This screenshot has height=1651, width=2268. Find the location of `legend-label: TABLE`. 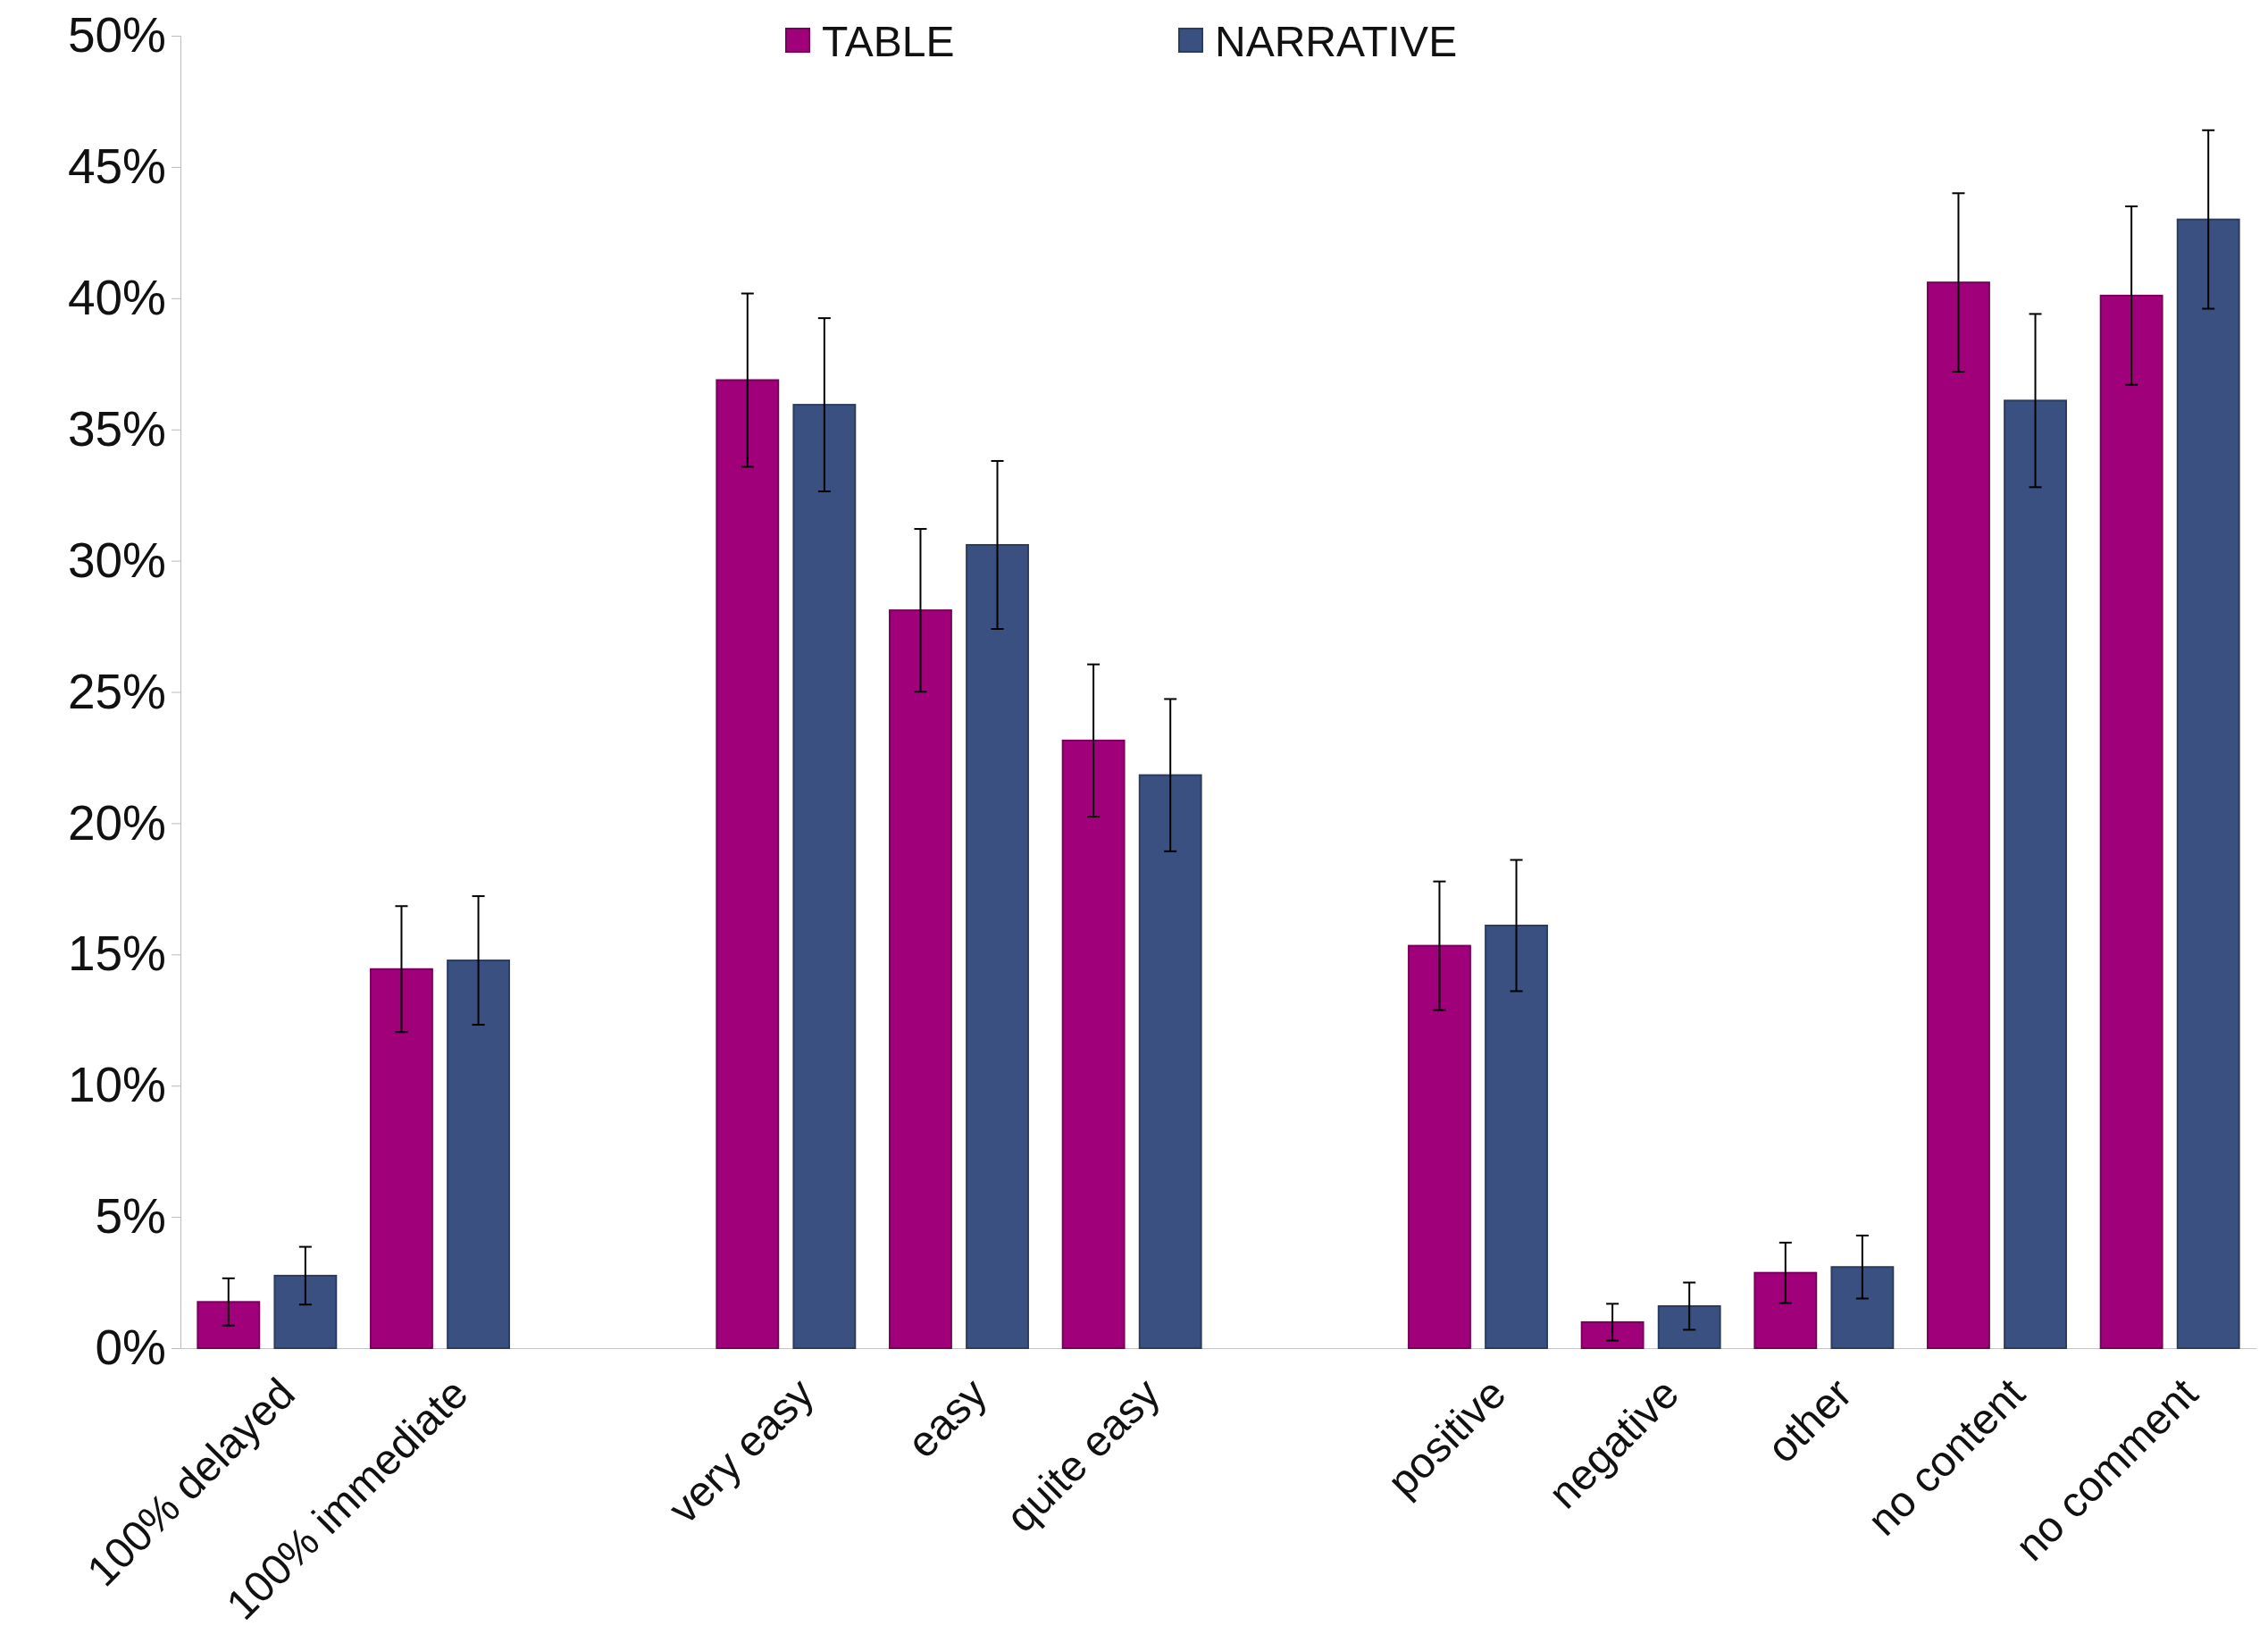

legend-label: TABLE is located at coordinates (888, 41).